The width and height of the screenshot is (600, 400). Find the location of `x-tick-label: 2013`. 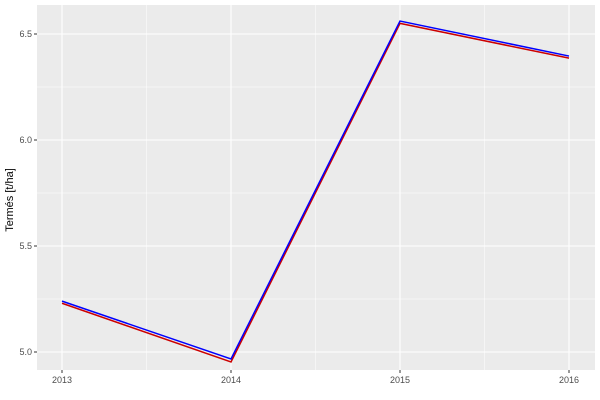

x-tick-label: 2013 is located at coordinates (62, 380).